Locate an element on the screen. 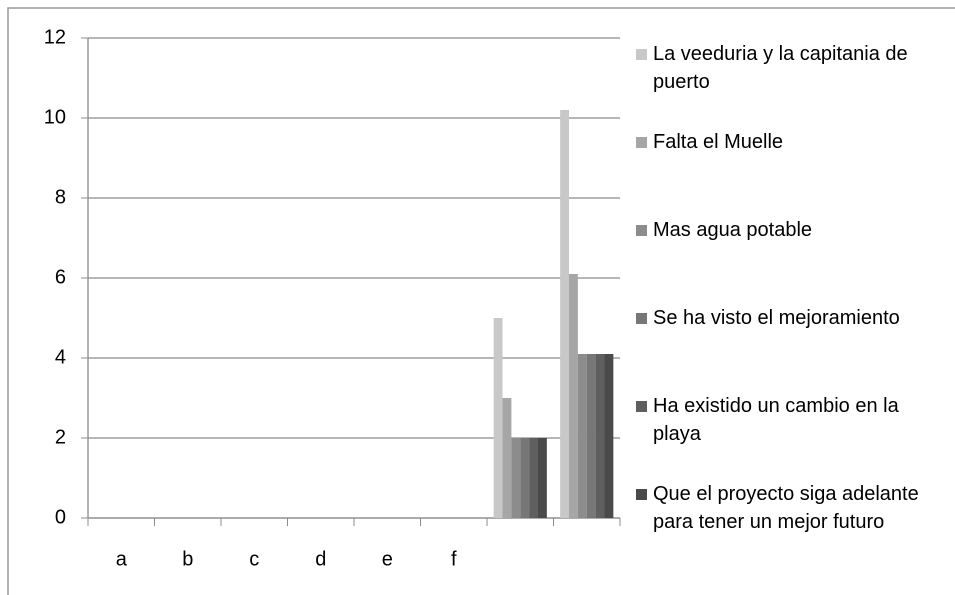 The height and width of the screenshot is (595, 955). x-tick-label: a is located at coordinates (122, 559).